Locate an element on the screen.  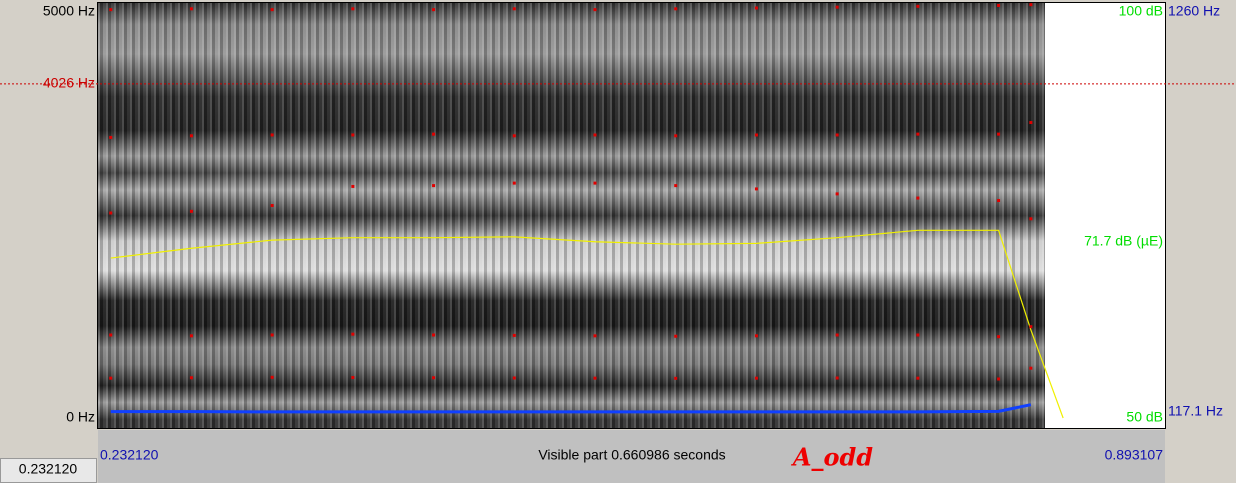
time-start: 0.232120 is located at coordinates (129, 455).